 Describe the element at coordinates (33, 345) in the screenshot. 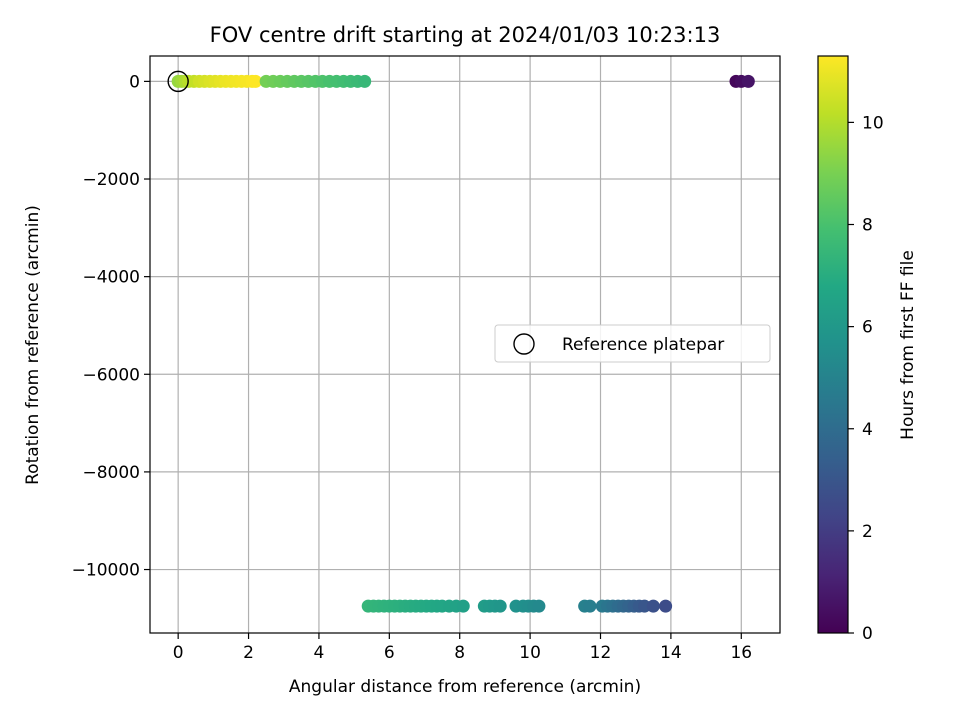

I see `y-axis-label: Rotation from reference (arcmin)` at that location.